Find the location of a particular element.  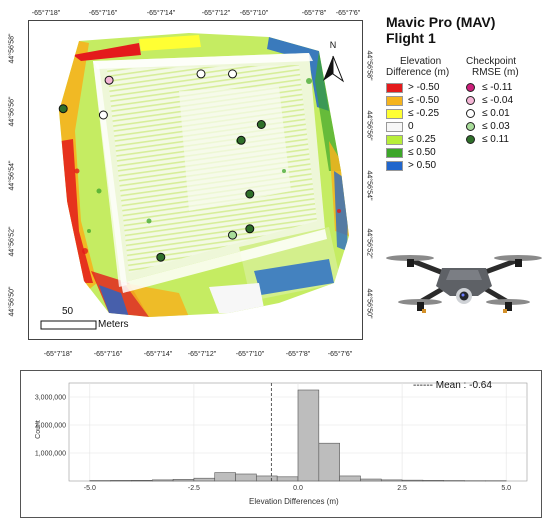

right-tick: 44°56'56" is located at coordinates (369, 125).